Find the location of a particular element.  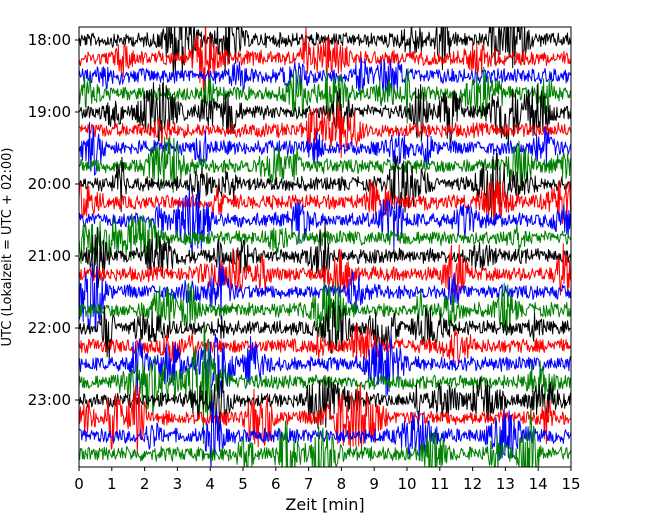

x-tick-label: 9 is located at coordinates (374, 484).